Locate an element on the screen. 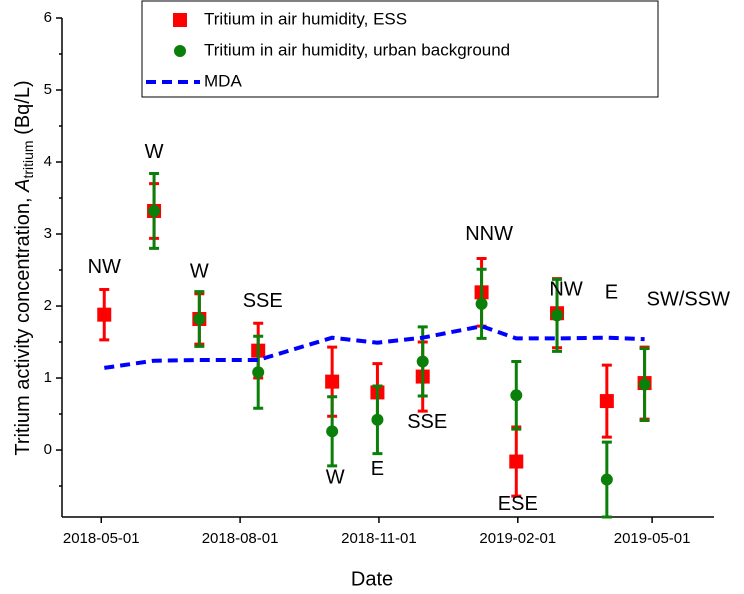 This screenshot has height=594, width=744. annotation: SW/SSW is located at coordinates (688, 300).